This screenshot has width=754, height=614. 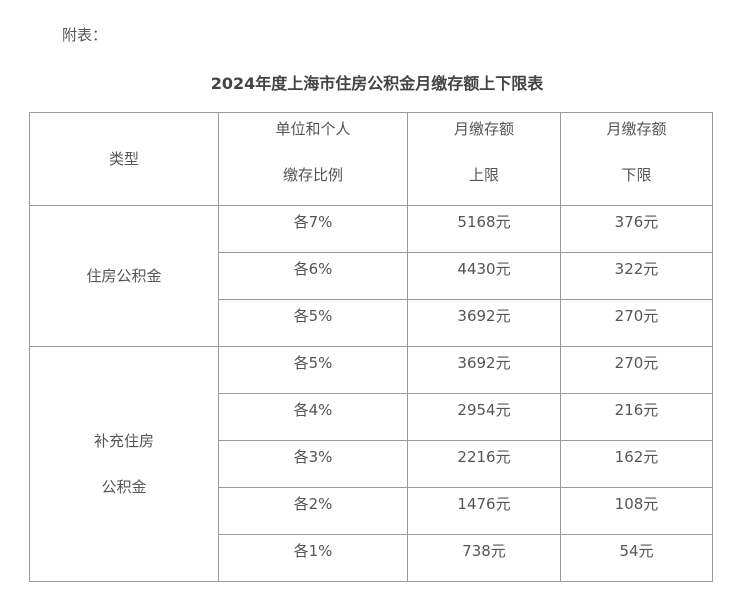 I want to click on header-row: 类型 单位和个人缴存比例 月缴存额上限 月缴存额下限, so click(x=371, y=159).